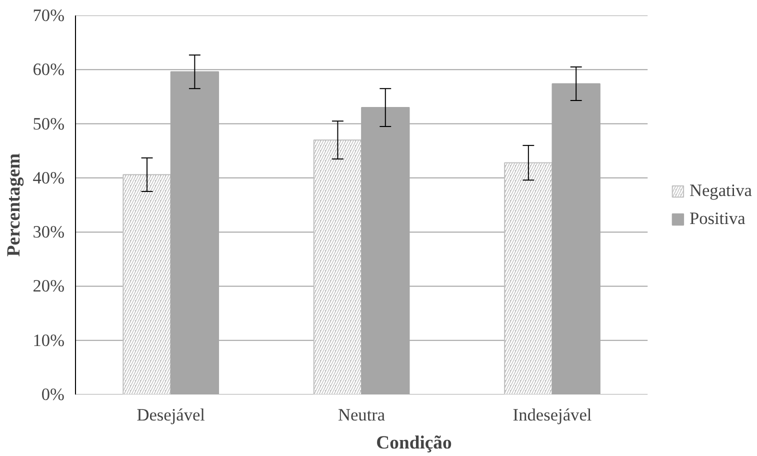 The height and width of the screenshot is (456, 757). I want to click on x-tick-label: Indesejável, so click(552, 415).